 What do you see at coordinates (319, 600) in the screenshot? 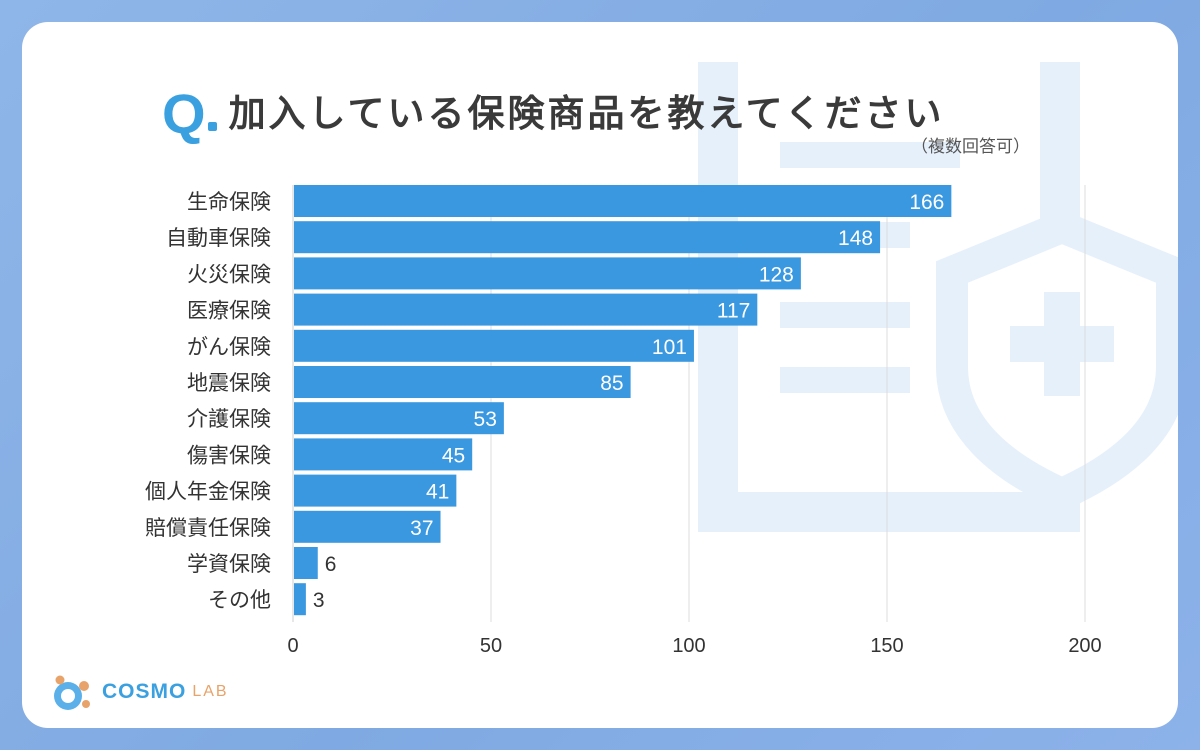
I see `data-label: 3` at bounding box center [319, 600].